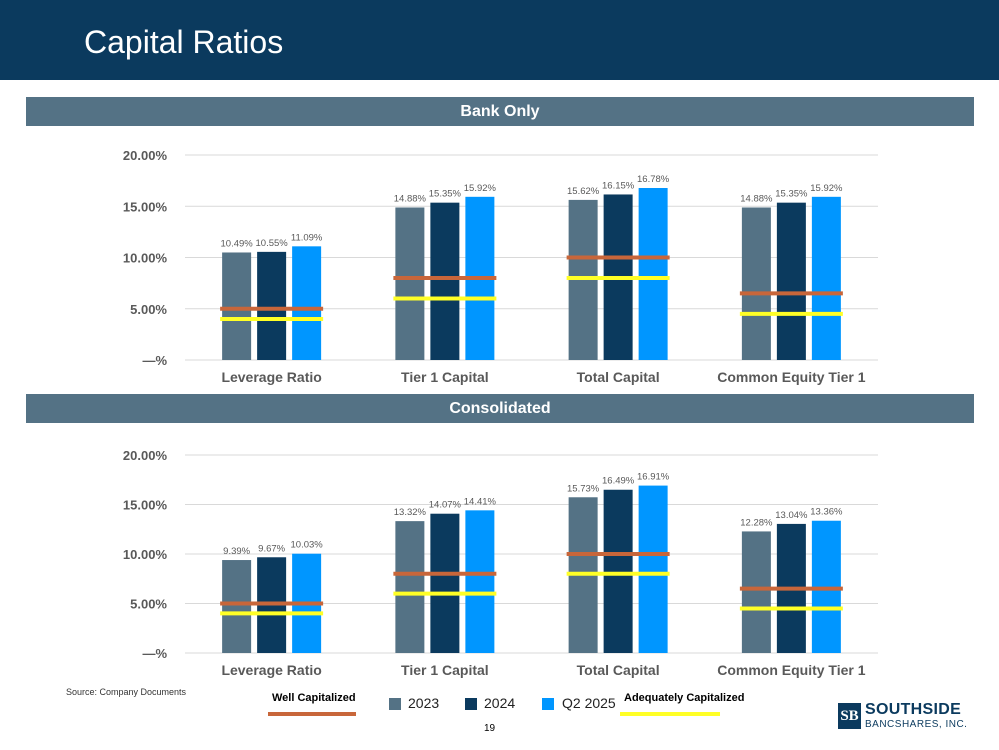 The image size is (999, 750). What do you see at coordinates (271, 548) in the screenshot?
I see `data-label-leverage-ratio-2024: 9.67%` at bounding box center [271, 548].